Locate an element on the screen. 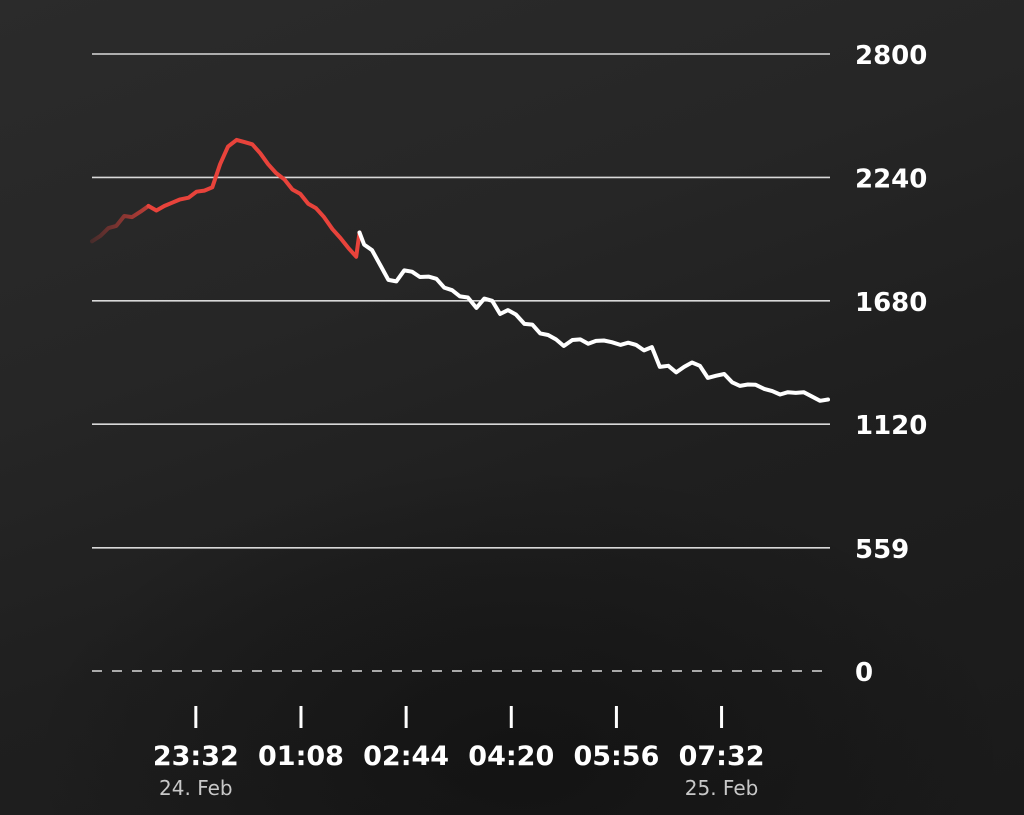  series-line-highlight is located at coordinates (254, 198).